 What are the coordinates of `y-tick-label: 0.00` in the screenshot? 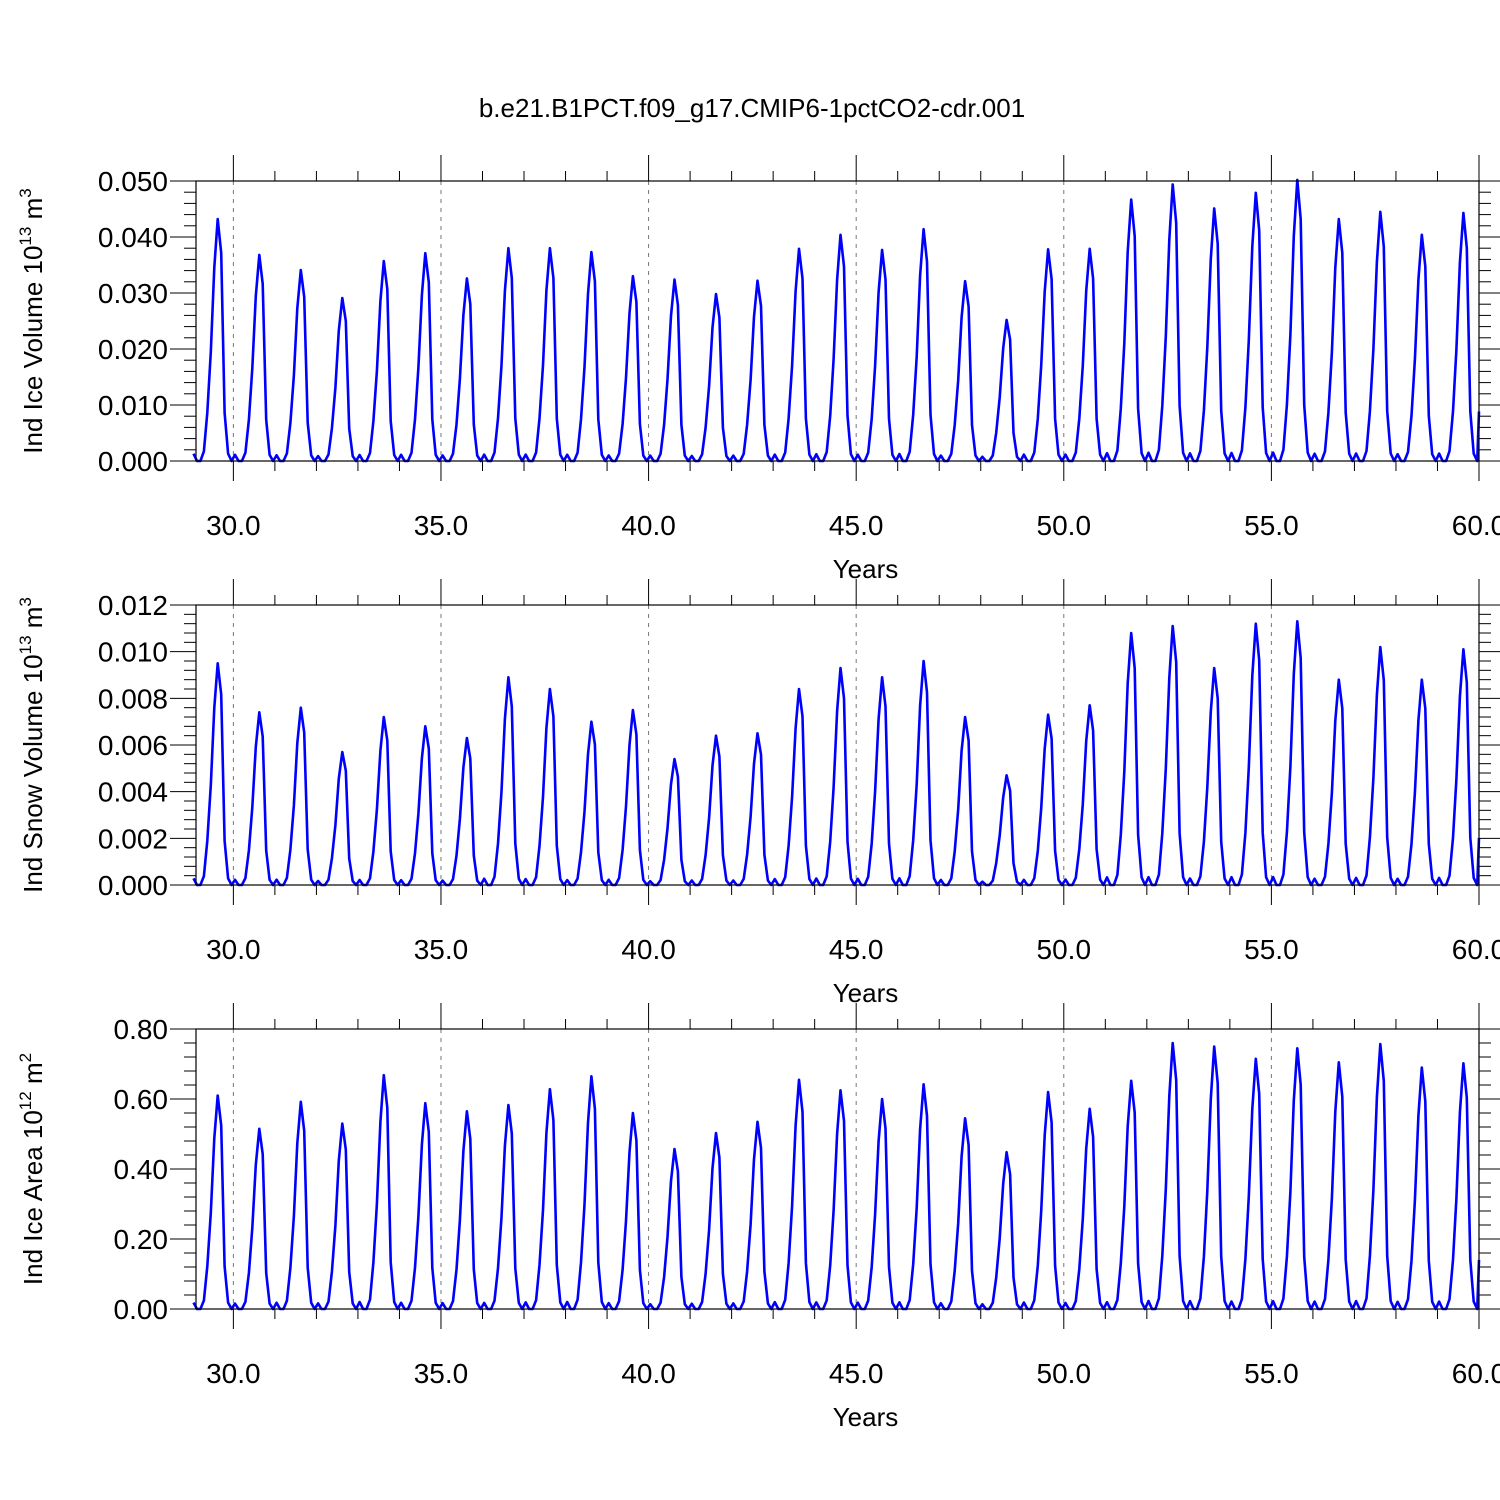 It's located at (141, 1309).